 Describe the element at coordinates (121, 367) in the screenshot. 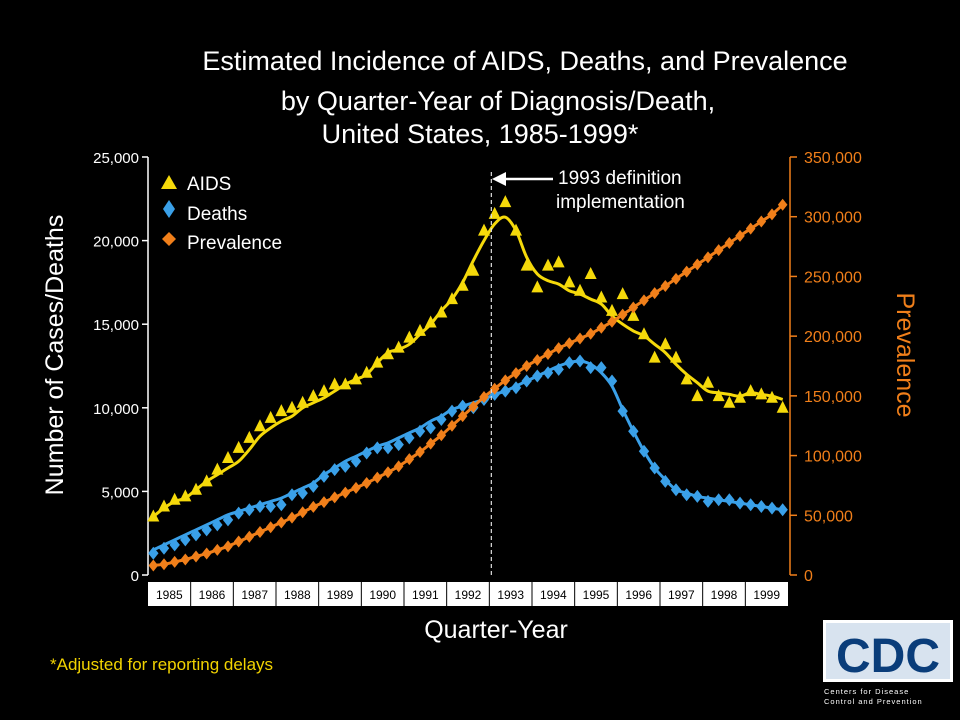

I see `left-axis: 0 5,000 10,000 15,000 20,000 25,000` at that location.